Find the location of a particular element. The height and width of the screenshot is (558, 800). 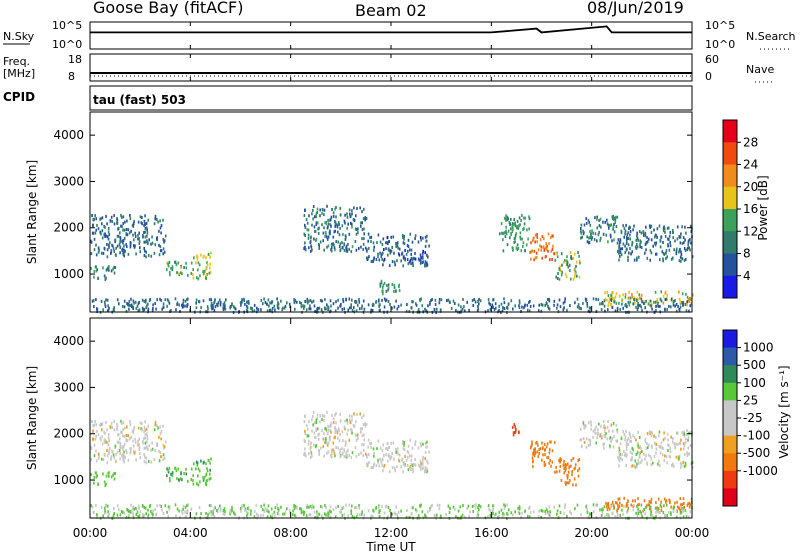

nsearch-label: N.Search is located at coordinates (771, 36).